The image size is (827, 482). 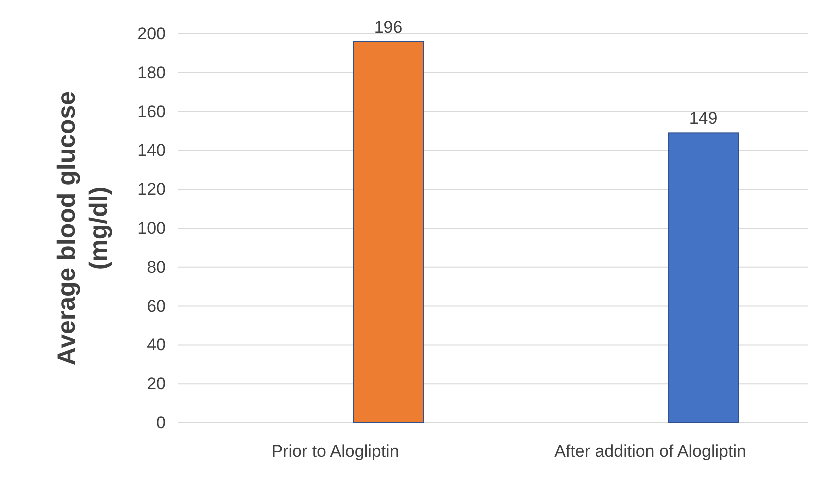 I want to click on x-tick-label: After addition of Alogliptin, so click(x=650, y=452).